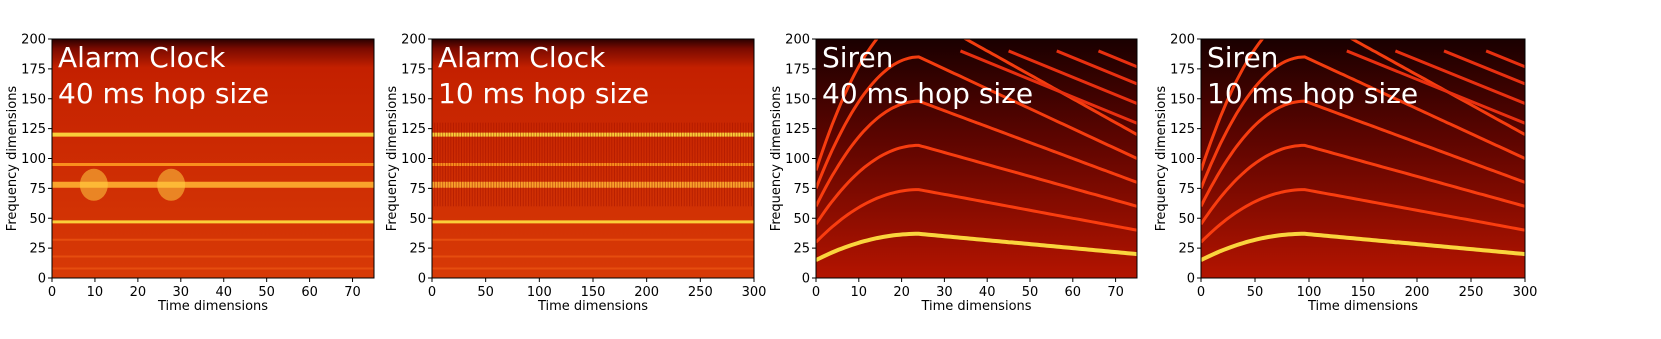 Image resolution: width=1661 pixels, height=339 pixels. I want to click on spectrogram-bg, so click(213, 158).